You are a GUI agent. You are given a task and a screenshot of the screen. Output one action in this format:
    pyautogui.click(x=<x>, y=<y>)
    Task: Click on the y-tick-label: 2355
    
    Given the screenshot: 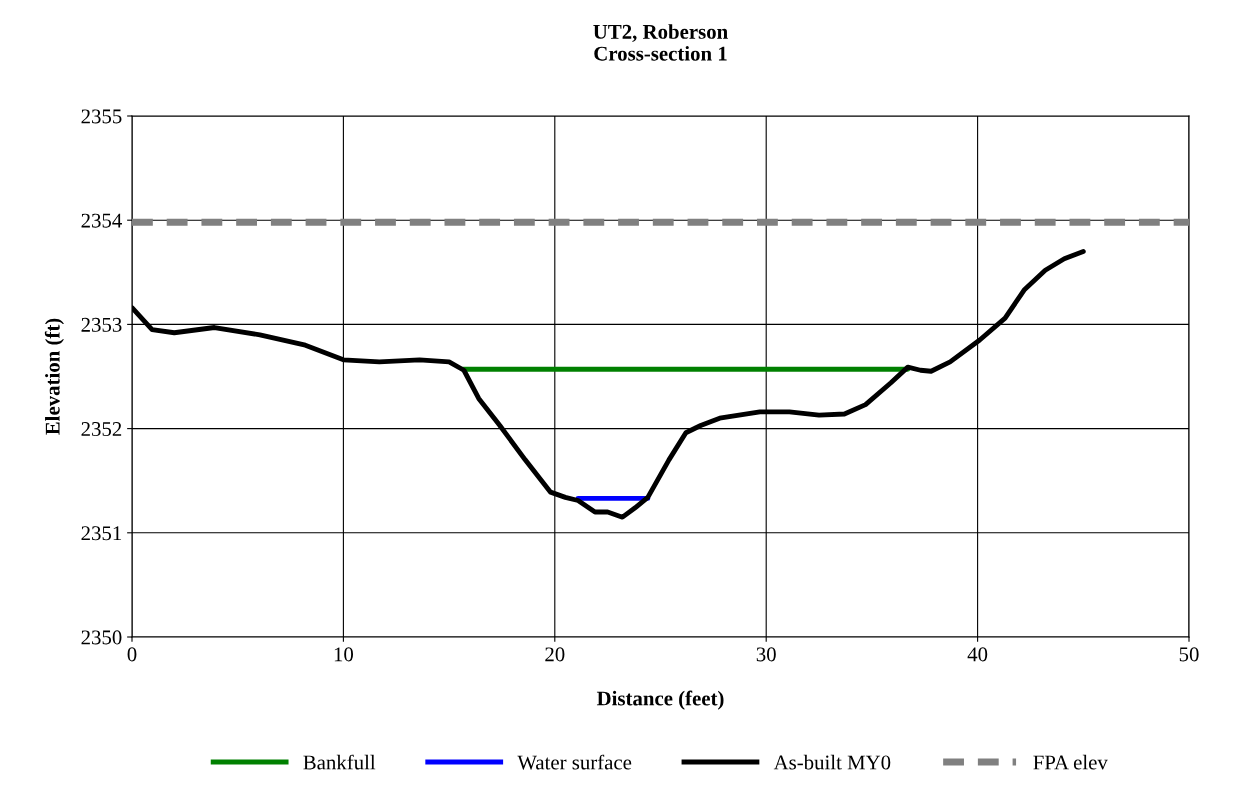 What is the action you would take?
    pyautogui.click(x=101, y=116)
    